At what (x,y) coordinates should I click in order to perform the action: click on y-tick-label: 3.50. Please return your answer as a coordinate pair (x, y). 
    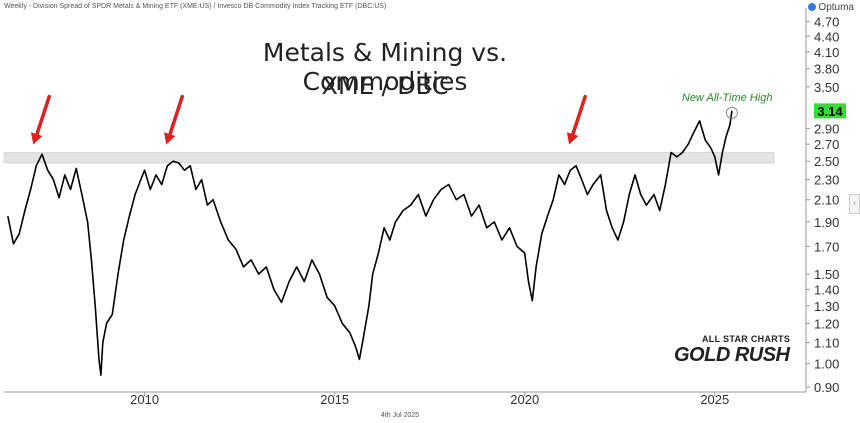
    Looking at the image, I should click on (826, 87).